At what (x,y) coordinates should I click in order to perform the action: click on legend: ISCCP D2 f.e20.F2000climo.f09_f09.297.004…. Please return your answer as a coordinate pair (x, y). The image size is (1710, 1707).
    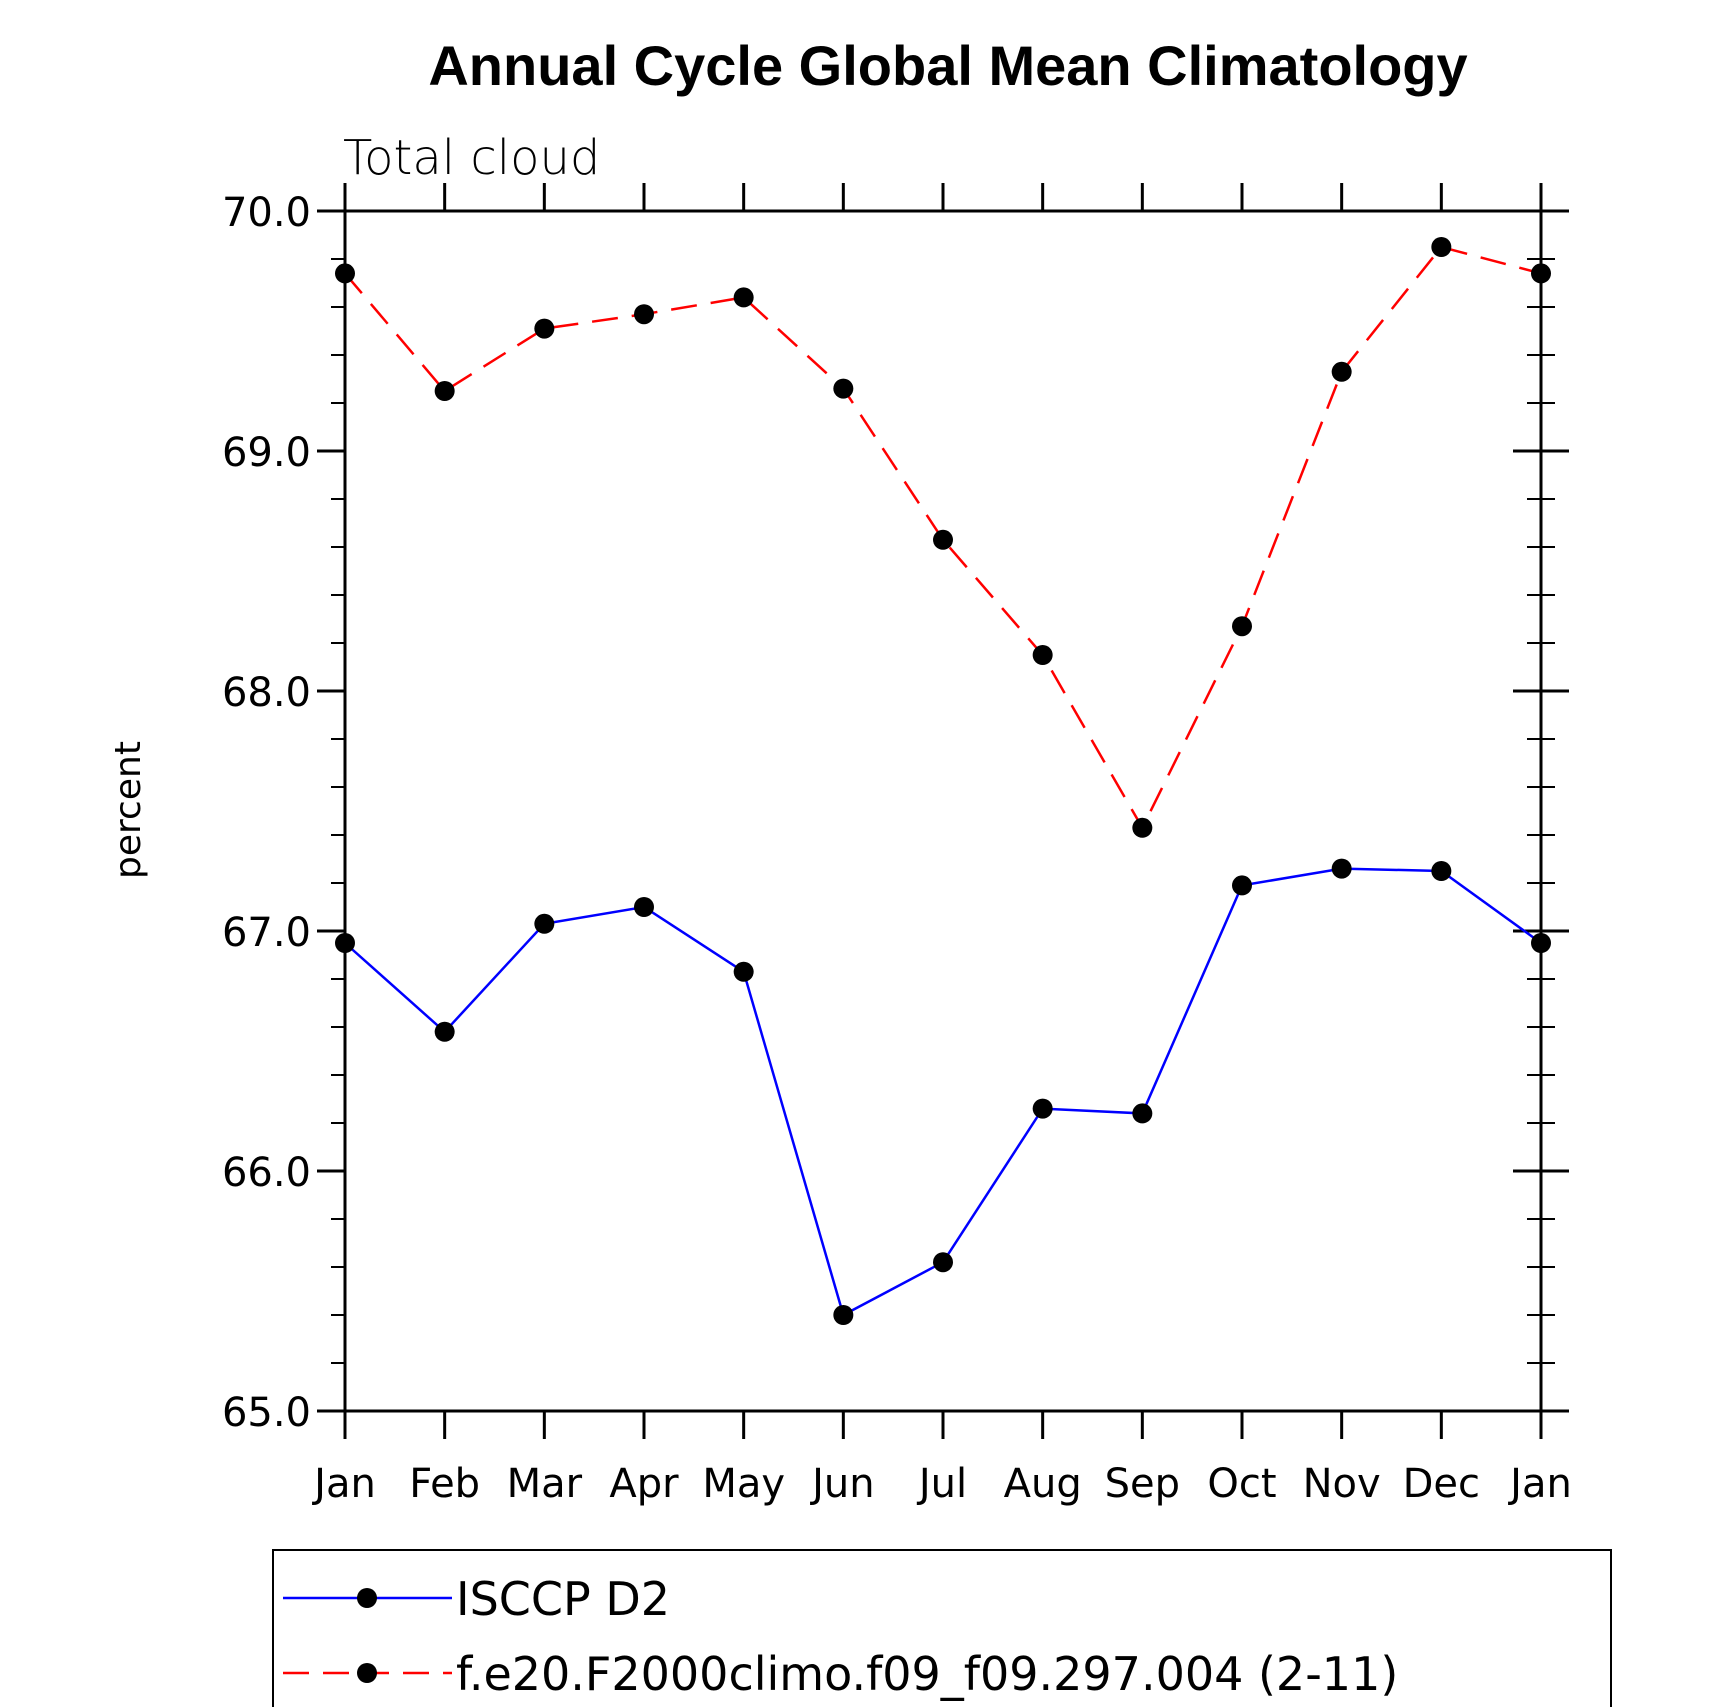
    Looking at the image, I should click on (942, 1628).